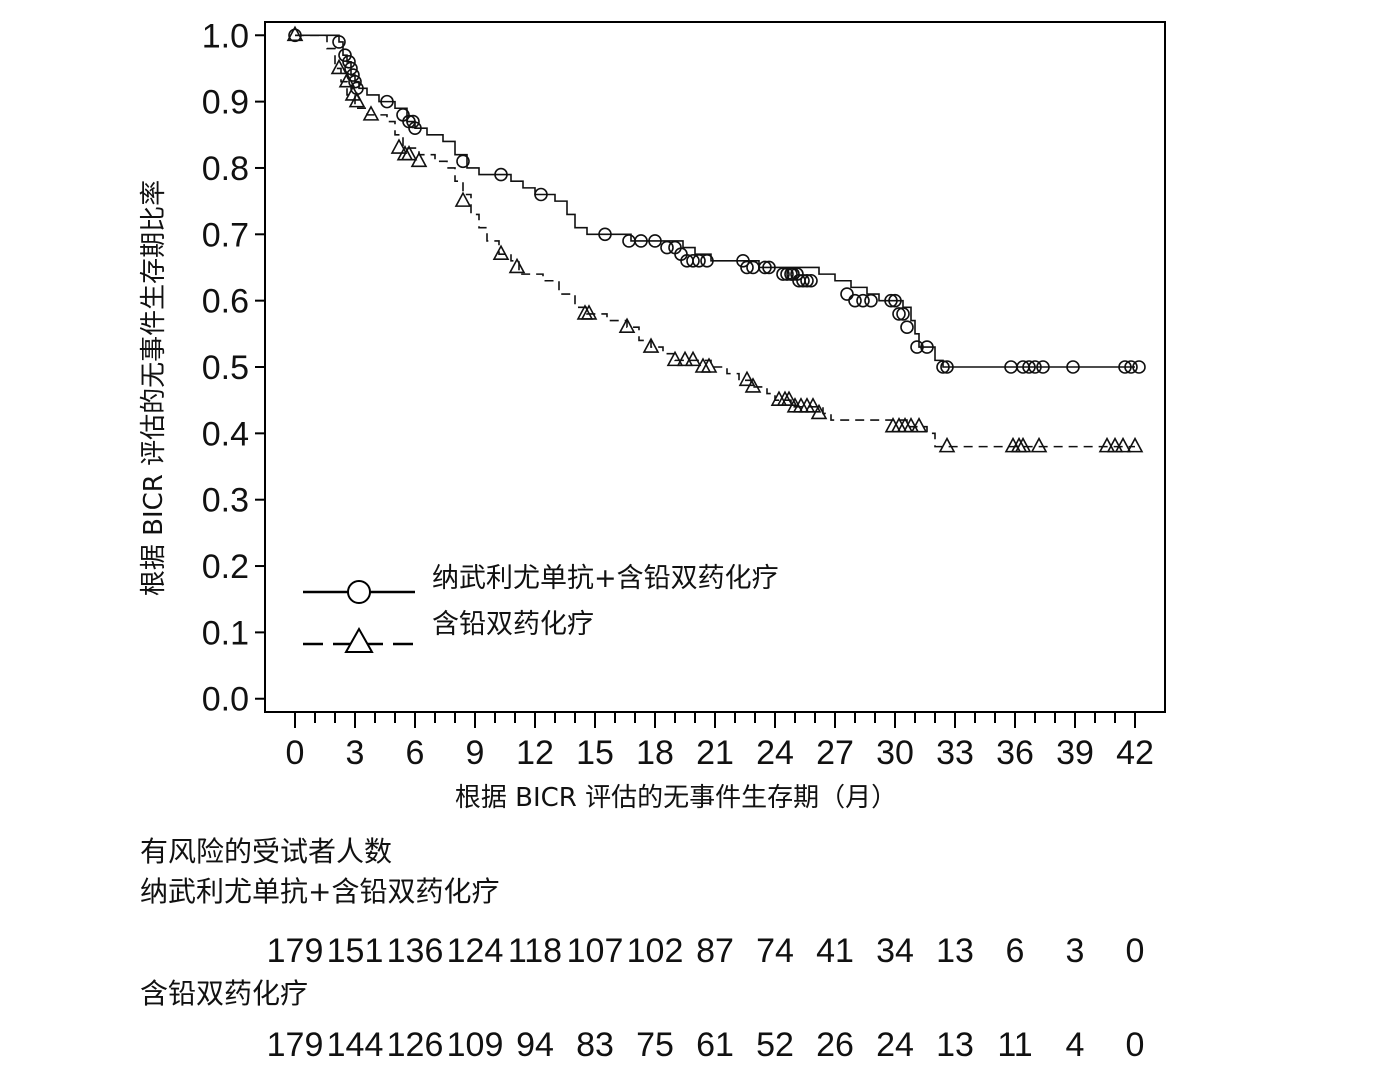 This screenshot has width=1389, height=1092. I want to click on x-tick-label: 6, so click(415, 753).